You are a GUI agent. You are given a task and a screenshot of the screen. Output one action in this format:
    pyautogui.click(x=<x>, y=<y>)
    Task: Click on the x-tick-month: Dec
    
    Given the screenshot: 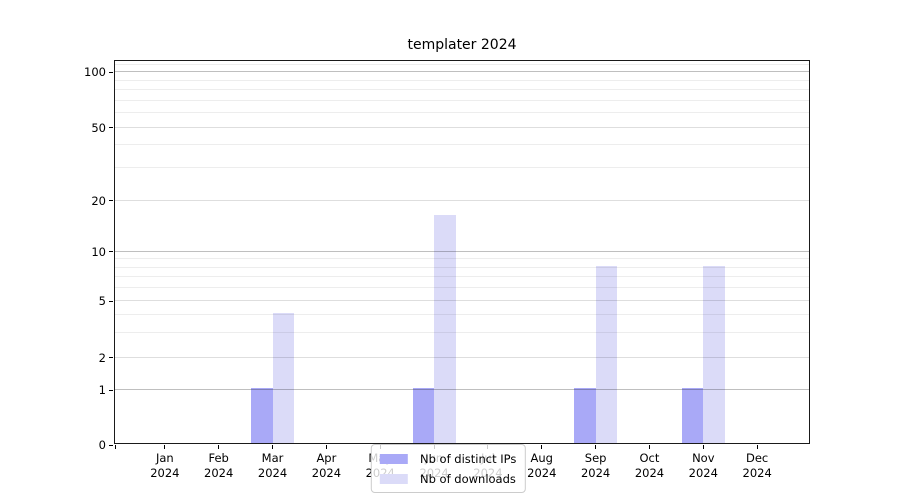 What is the action you would take?
    pyautogui.click(x=757, y=458)
    